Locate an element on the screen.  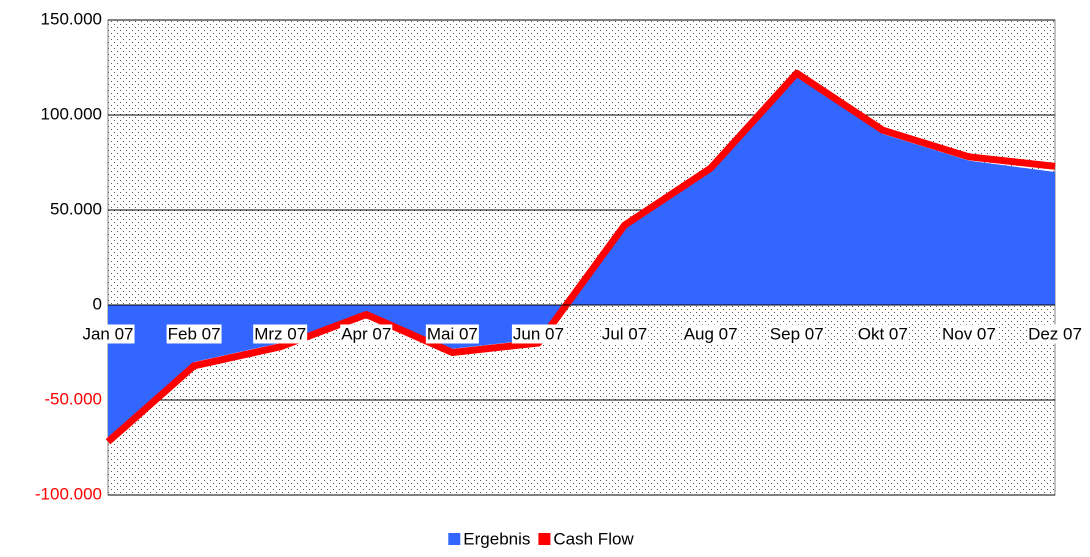
x-tick-label: Jan 07 is located at coordinates (107, 333).